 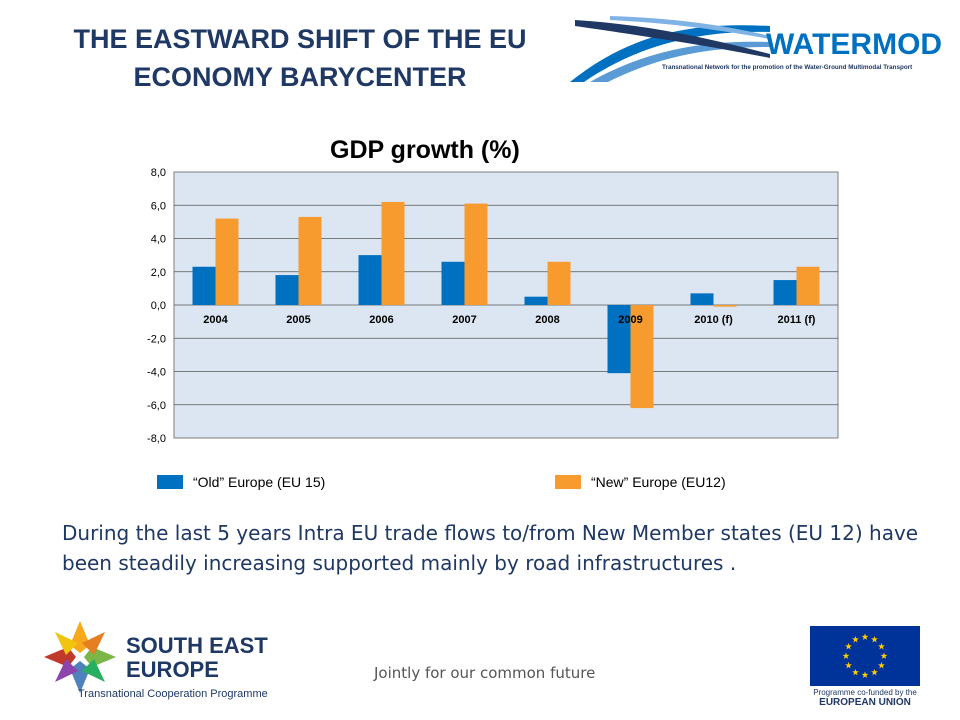 I want to click on x-tick-label: 2011 (f), so click(x=797, y=320).